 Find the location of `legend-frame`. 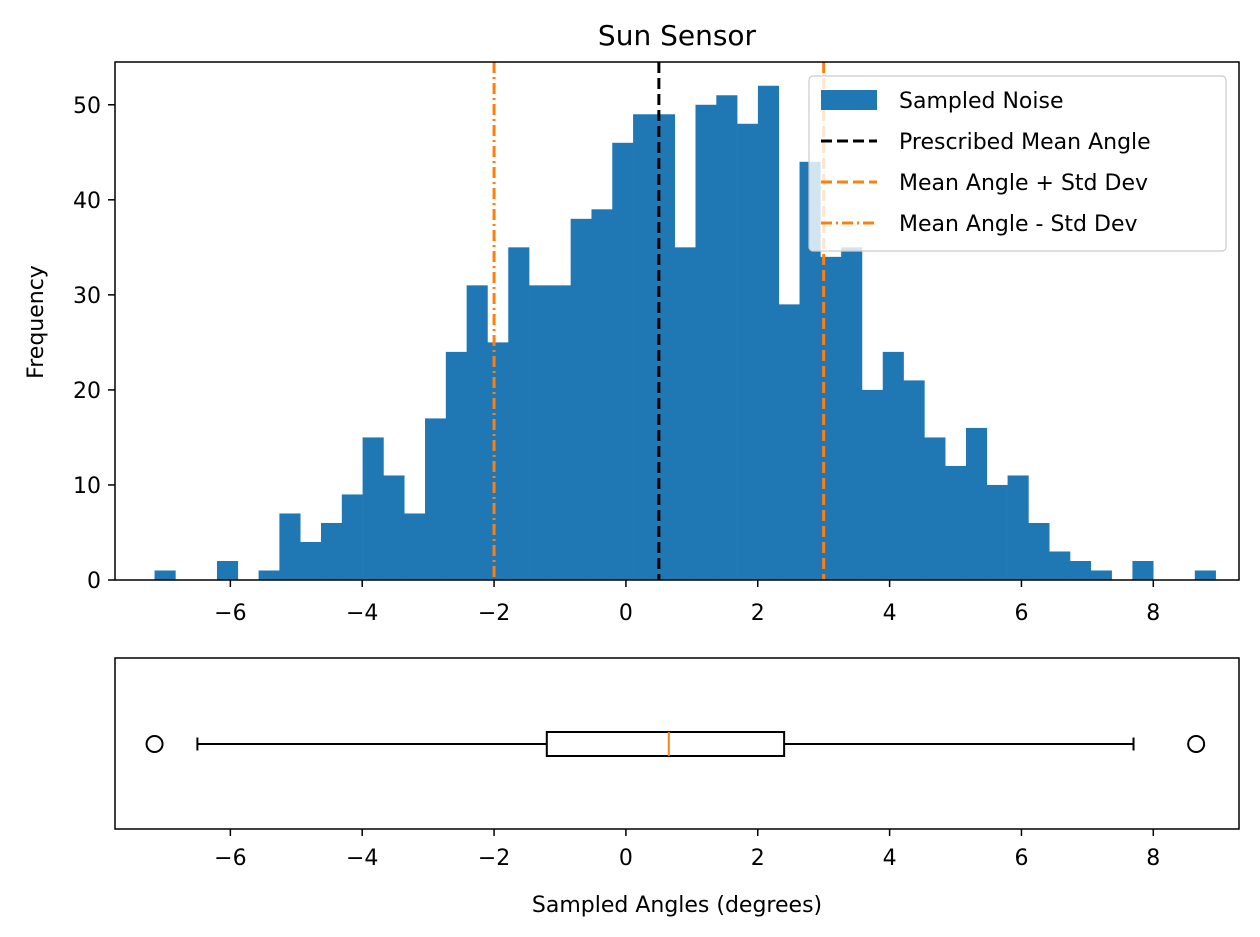

legend-frame is located at coordinates (1017, 163).